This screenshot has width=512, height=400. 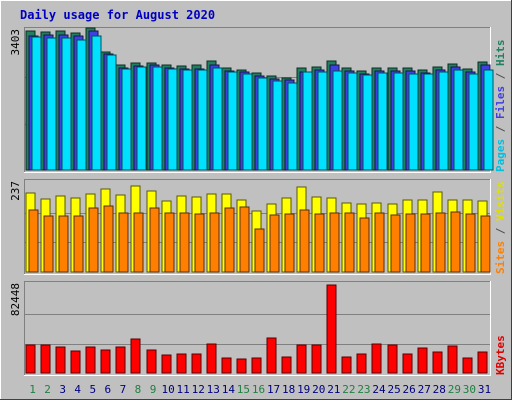 What do you see at coordinates (348, 389) in the screenshot?
I see `x-tick-label: 22` at bounding box center [348, 389].